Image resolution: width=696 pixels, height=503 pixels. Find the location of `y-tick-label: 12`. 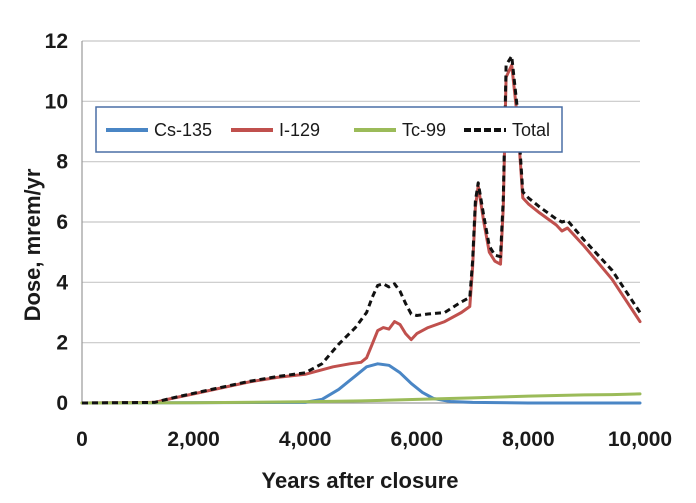

y-tick-label: 12 is located at coordinates (56, 41).